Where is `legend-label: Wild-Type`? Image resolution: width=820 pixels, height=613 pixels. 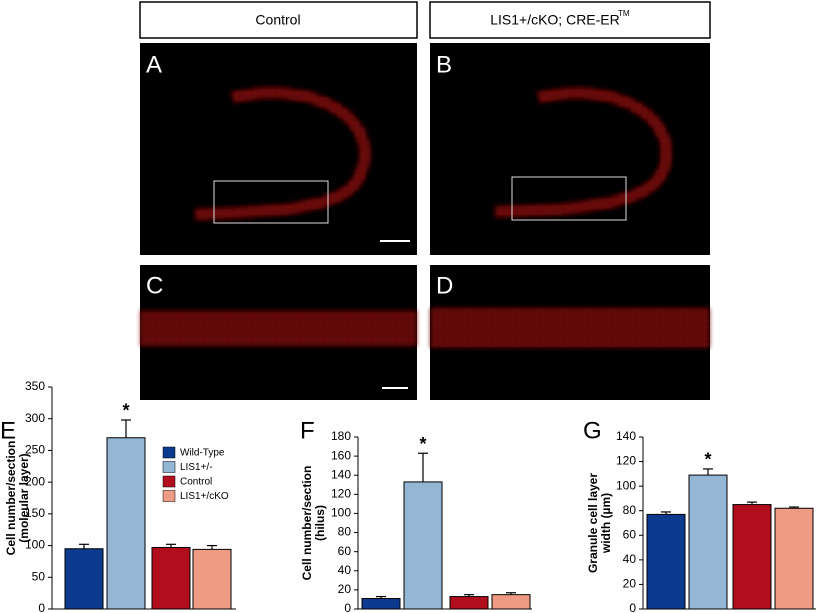
legend-label: Wild-Type is located at coordinates (202, 453).